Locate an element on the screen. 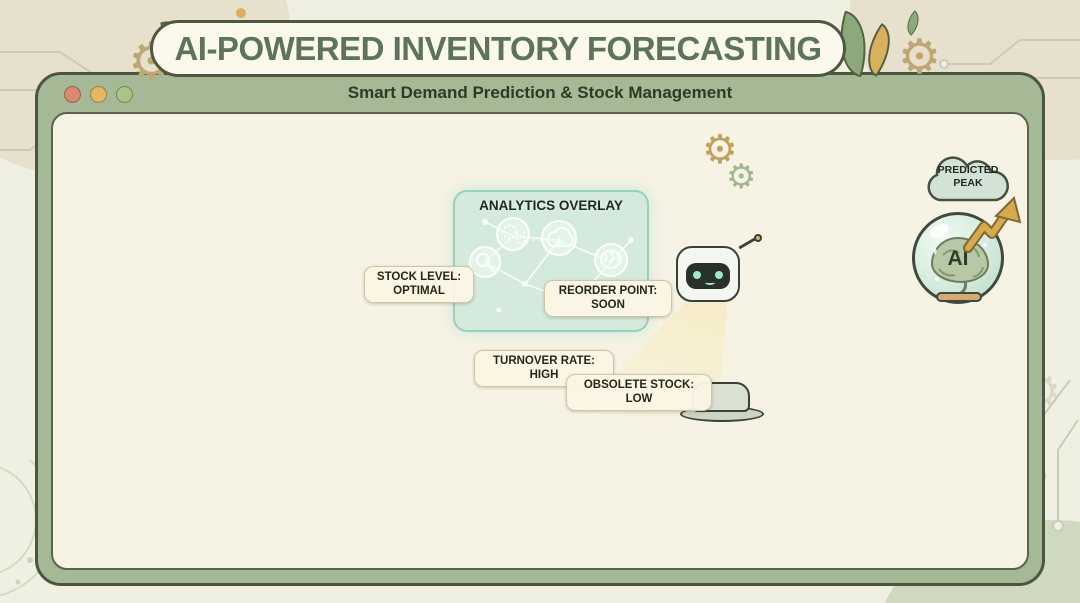 The height and width of the screenshot is (603, 1080). chip-value: LOW is located at coordinates (639, 399).